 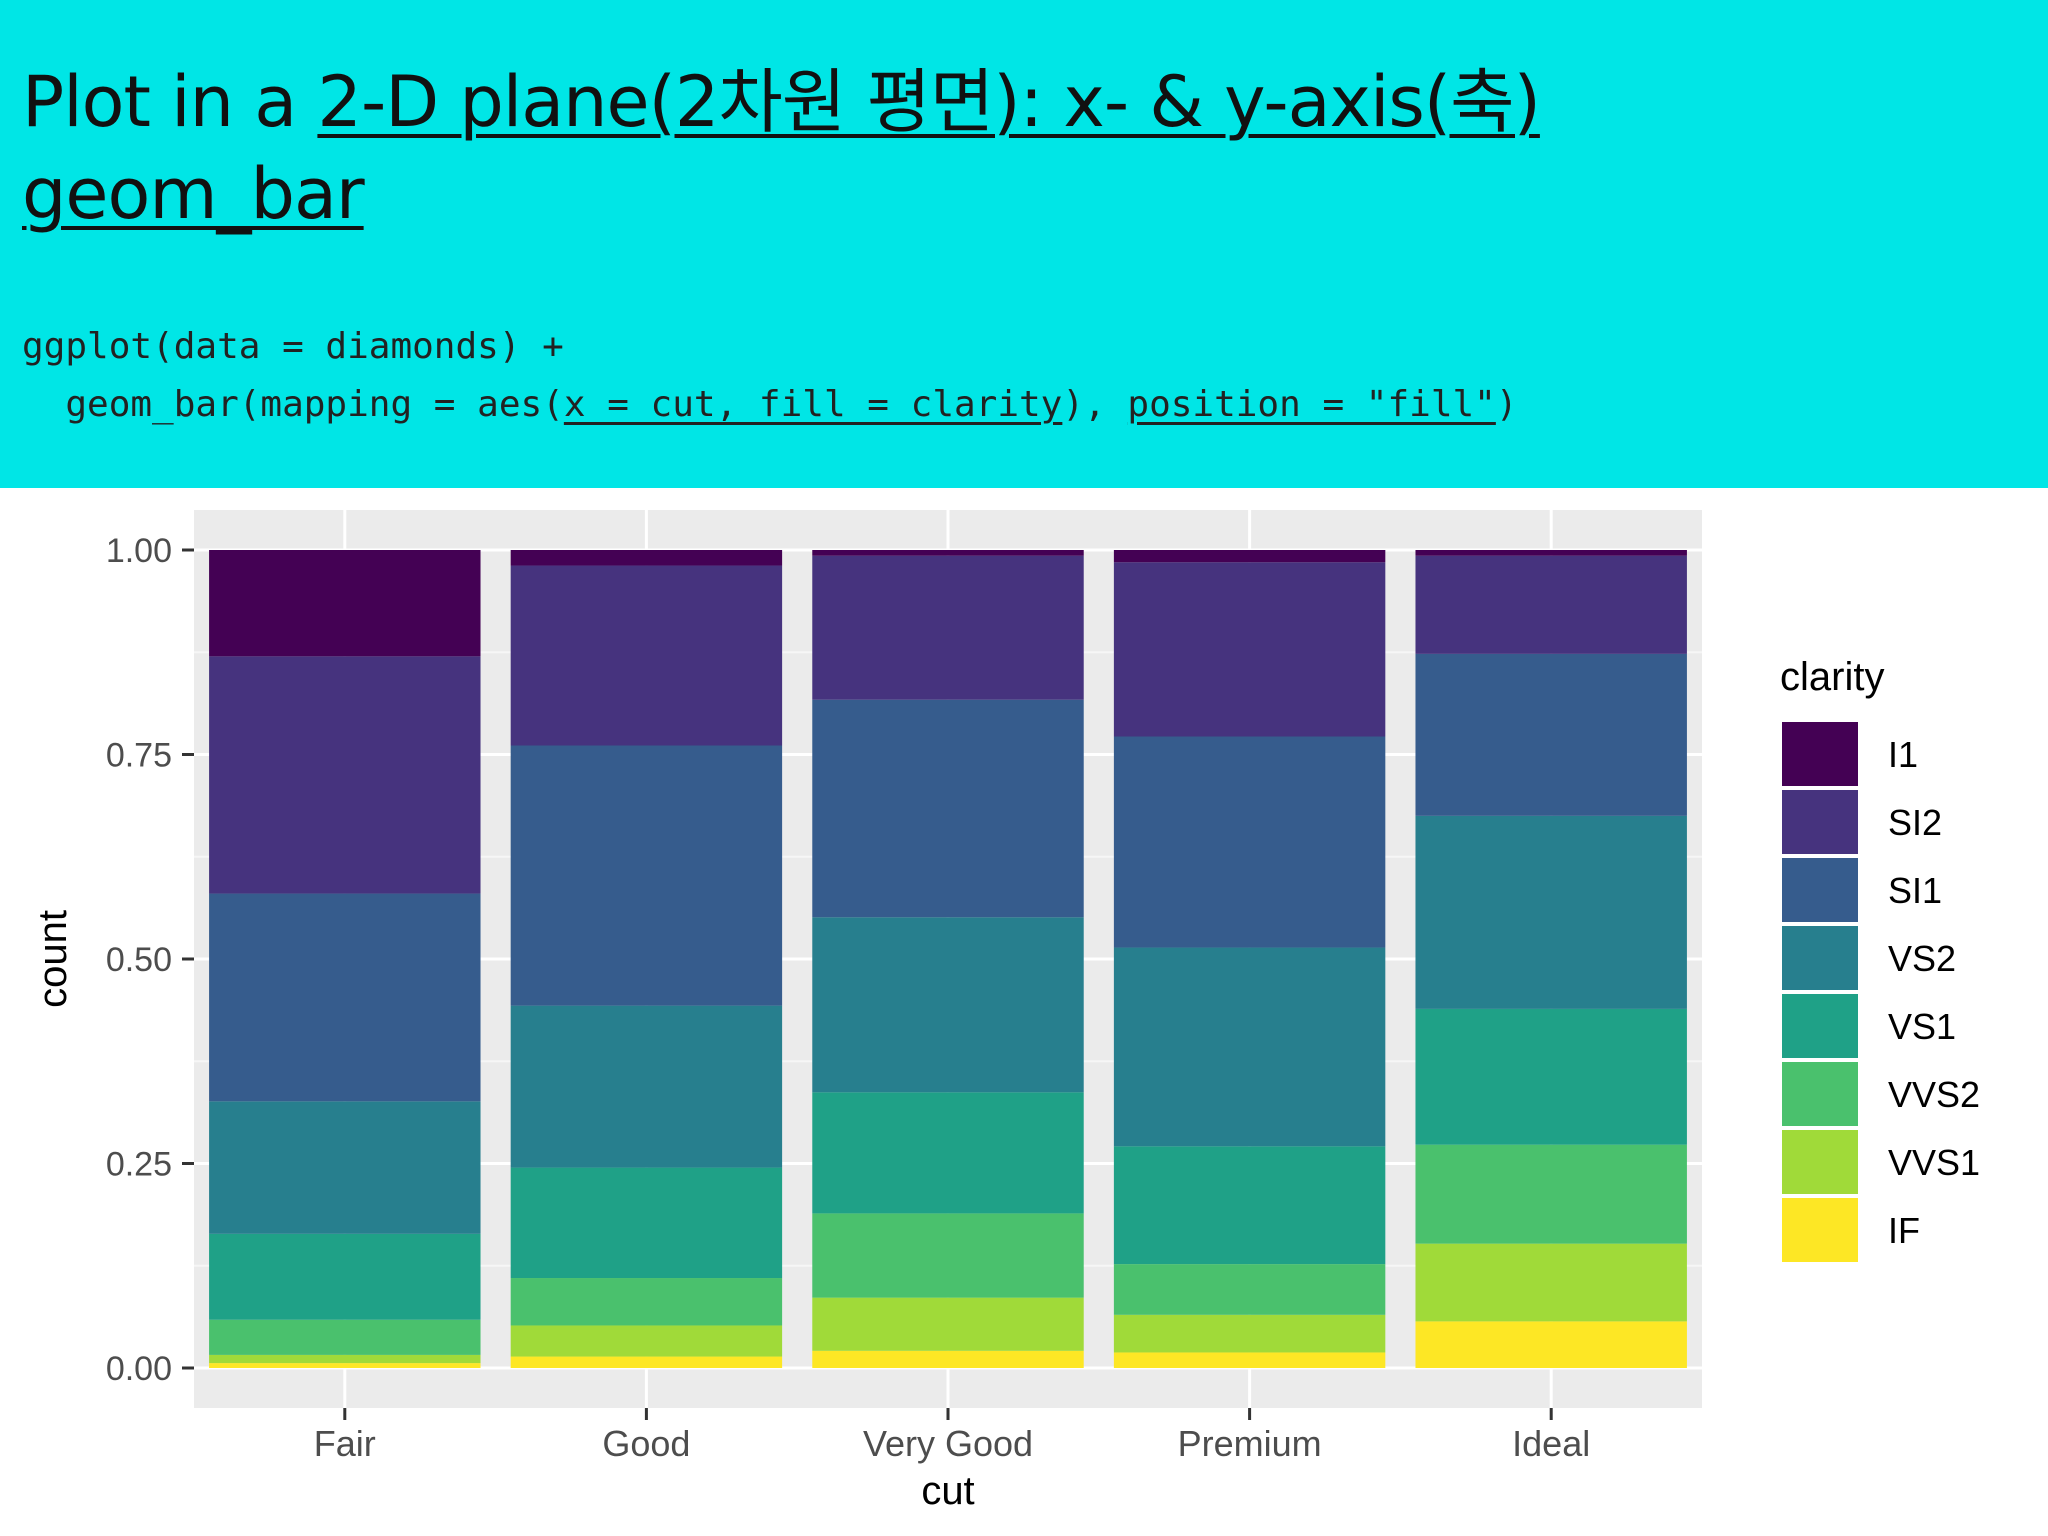 What do you see at coordinates (1820, 754) in the screenshot?
I see `legend-key-i1` at bounding box center [1820, 754].